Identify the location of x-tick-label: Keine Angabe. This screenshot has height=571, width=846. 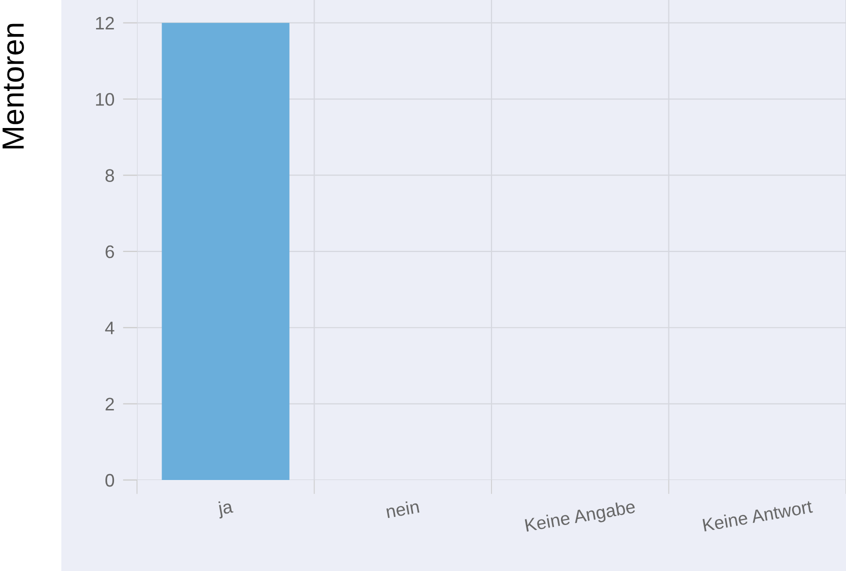
(580, 518).